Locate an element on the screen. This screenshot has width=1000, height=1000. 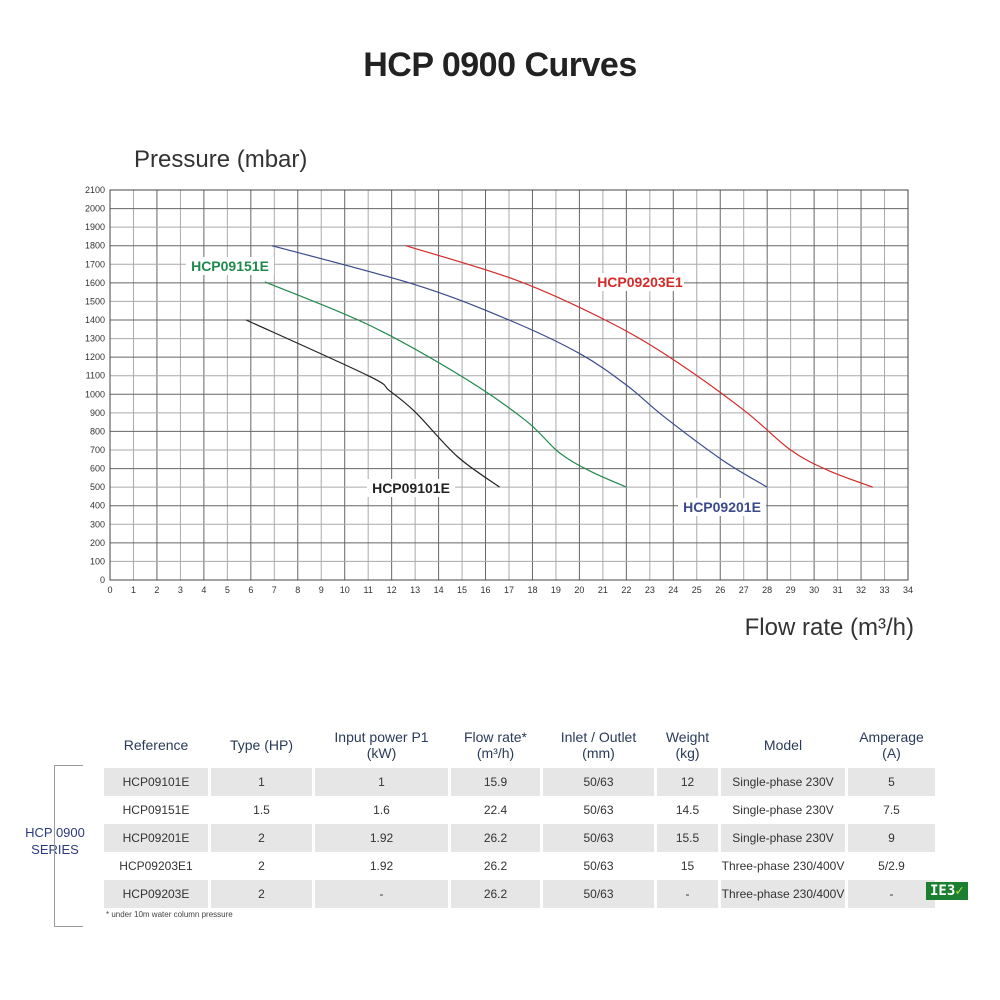
table-cell: HCP09203E is located at coordinates (156, 894).